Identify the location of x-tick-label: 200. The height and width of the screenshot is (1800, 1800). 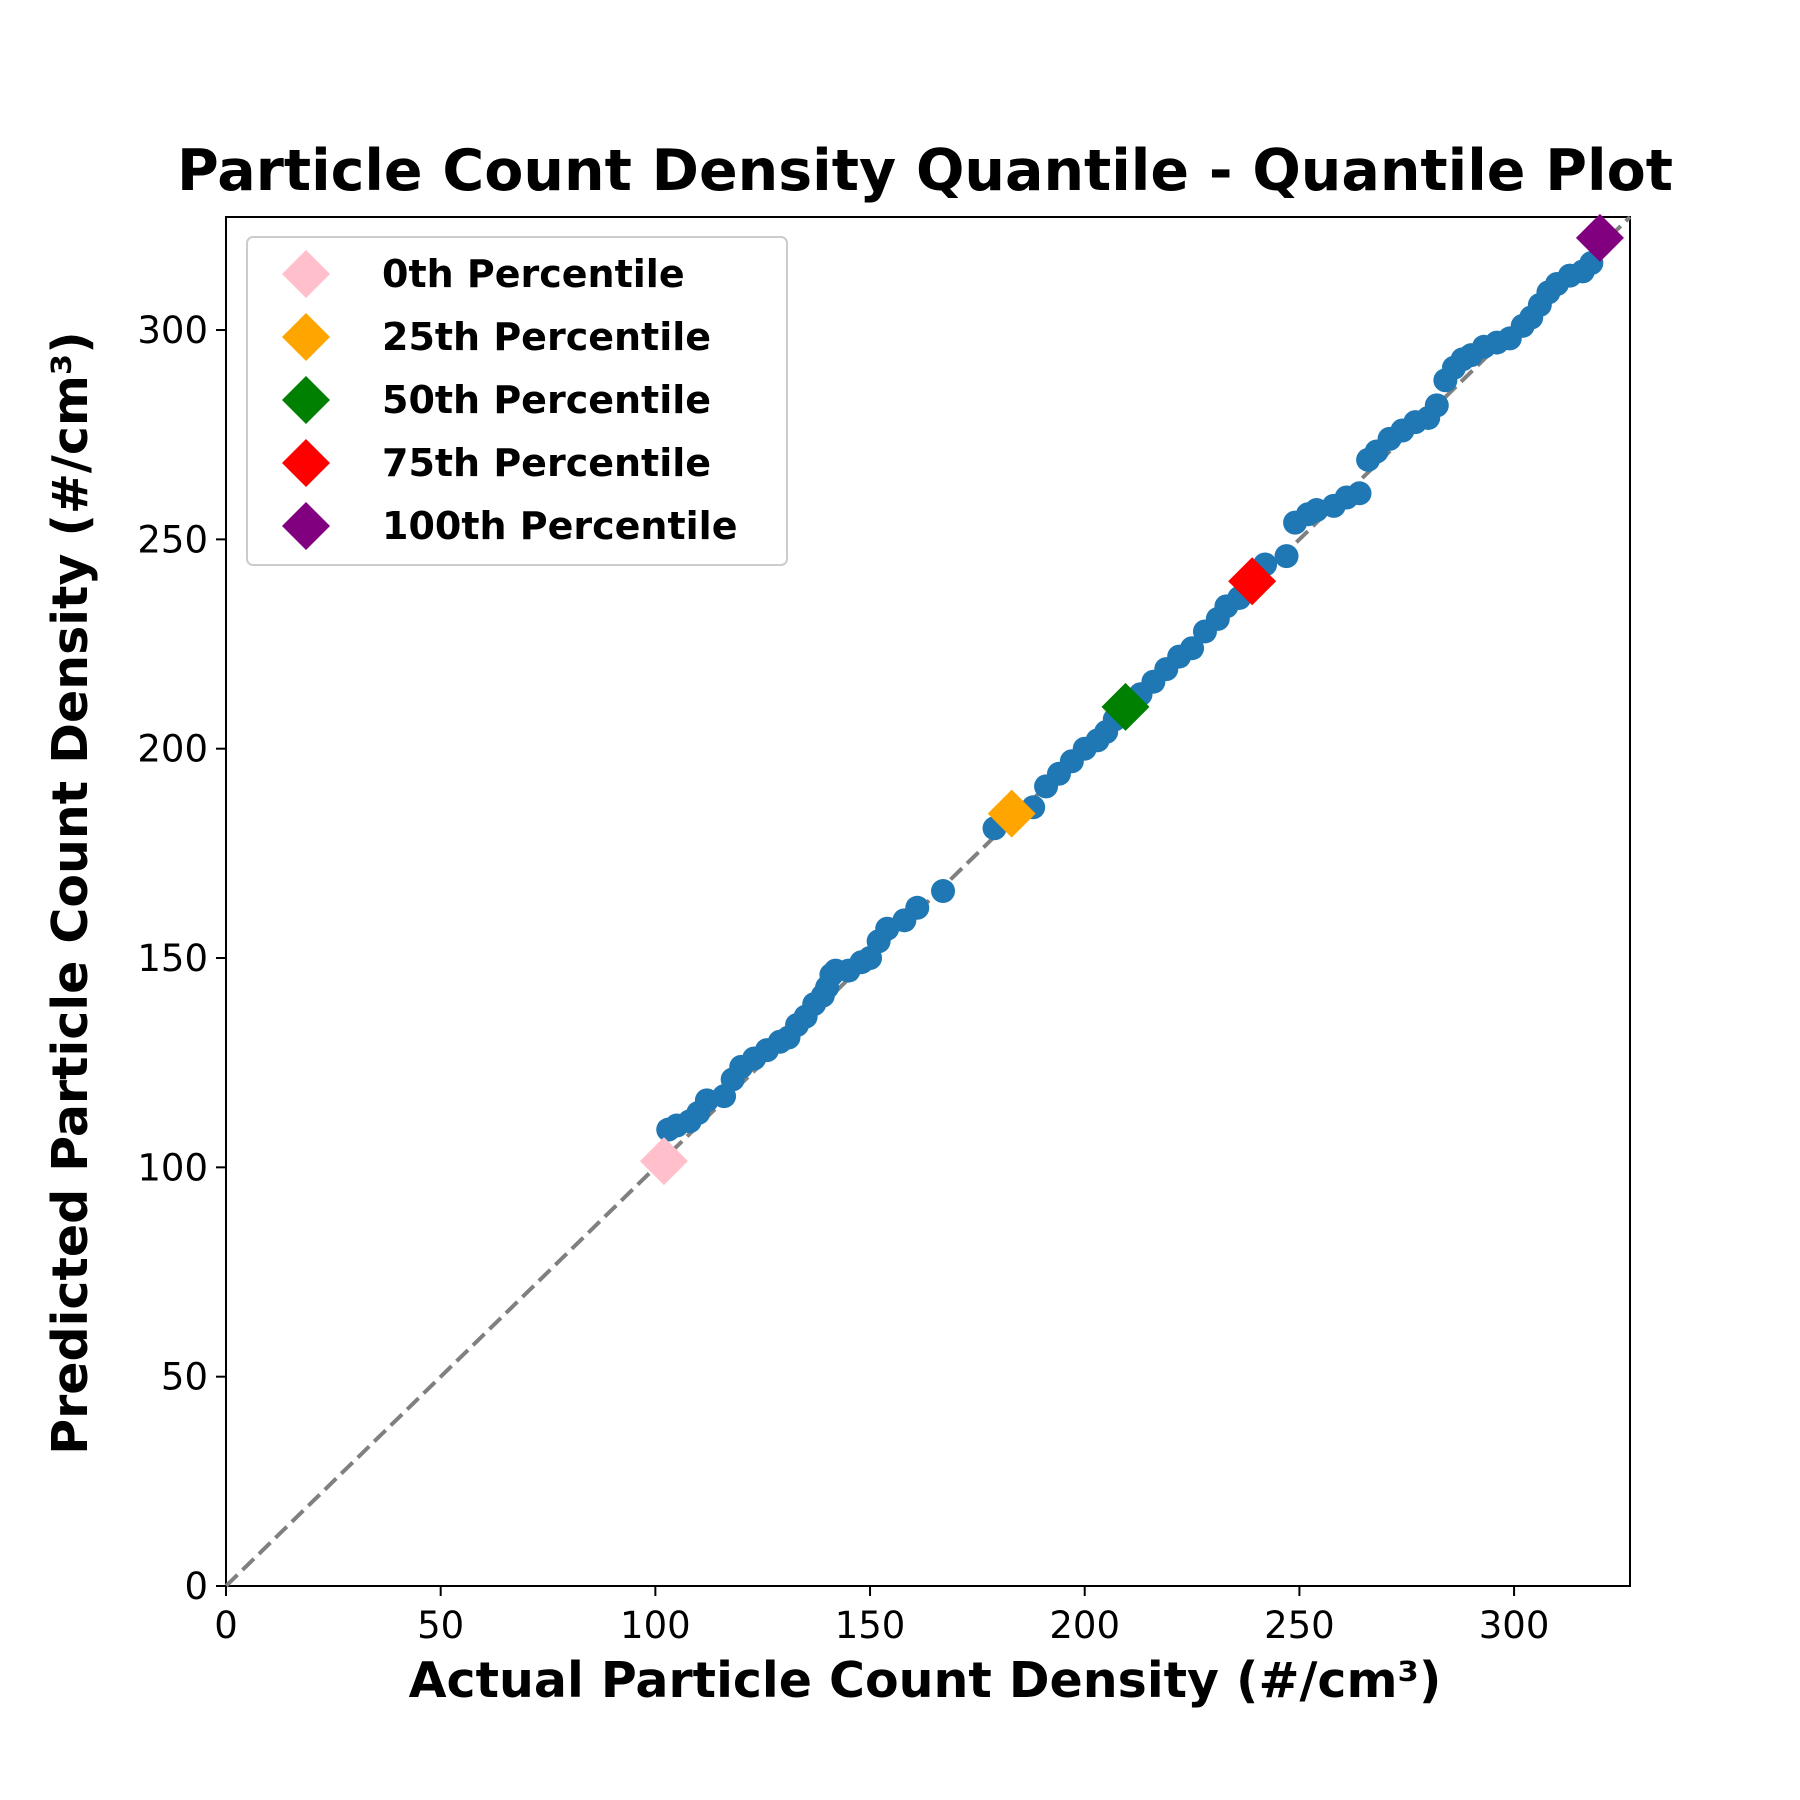
(1084, 1625).